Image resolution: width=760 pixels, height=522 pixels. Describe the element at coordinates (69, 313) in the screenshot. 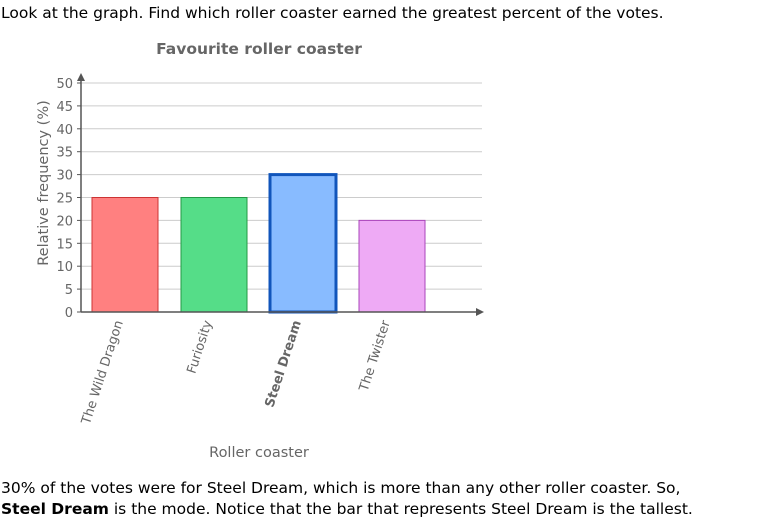

I see `y-tick-label: 0` at that location.